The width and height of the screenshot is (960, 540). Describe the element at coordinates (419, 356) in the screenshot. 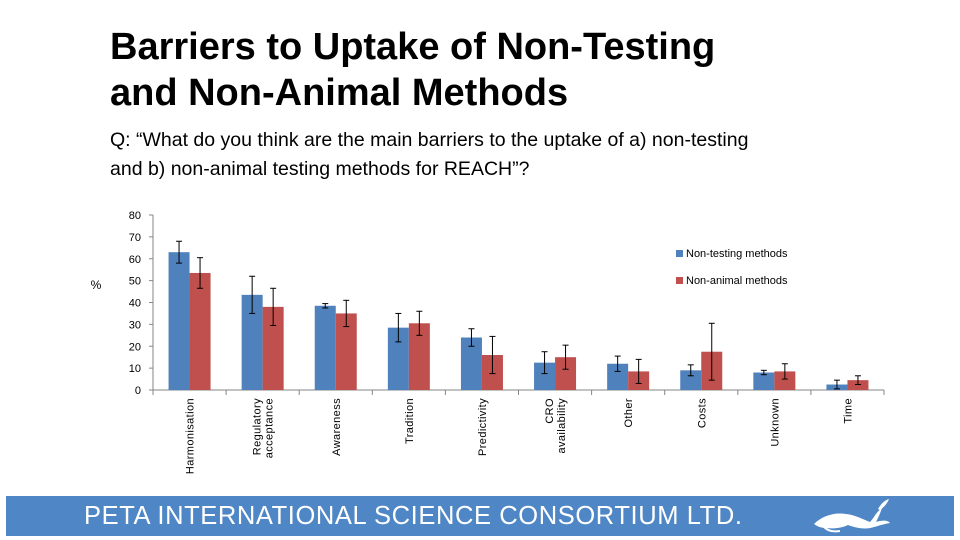

I see `bar-non-animal-methods-tradition` at that location.